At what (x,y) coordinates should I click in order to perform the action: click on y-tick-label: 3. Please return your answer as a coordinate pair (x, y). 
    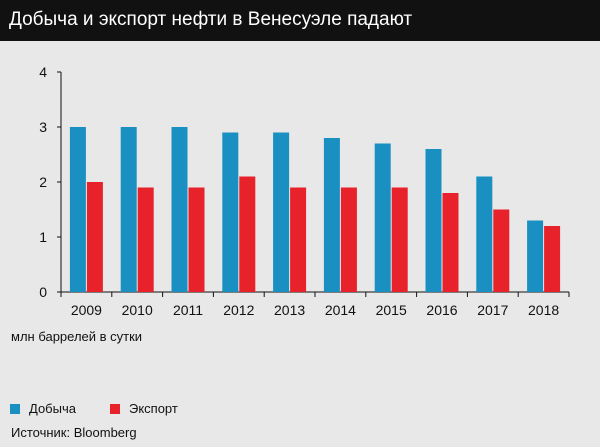
    Looking at the image, I should click on (43, 127).